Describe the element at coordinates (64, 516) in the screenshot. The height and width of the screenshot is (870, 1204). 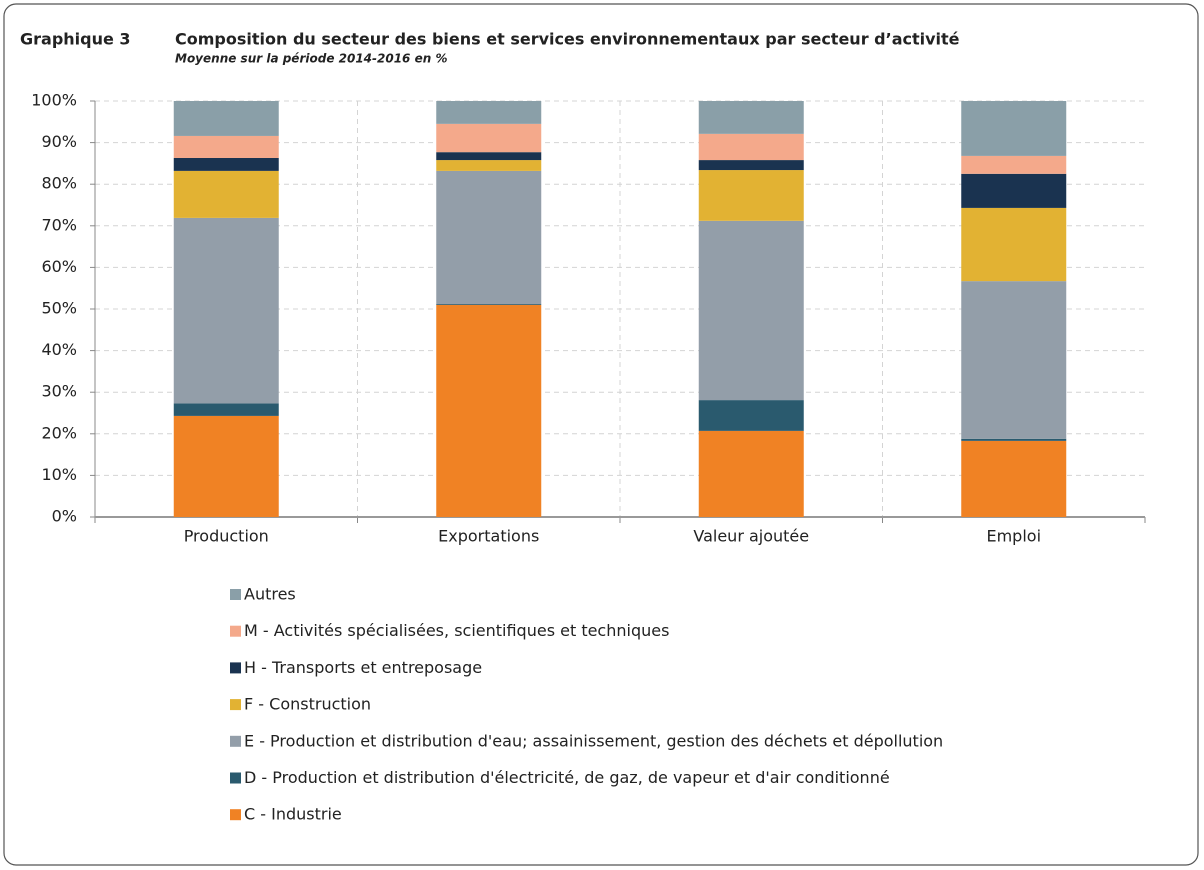
I see `y-tick-label: 0%` at that location.